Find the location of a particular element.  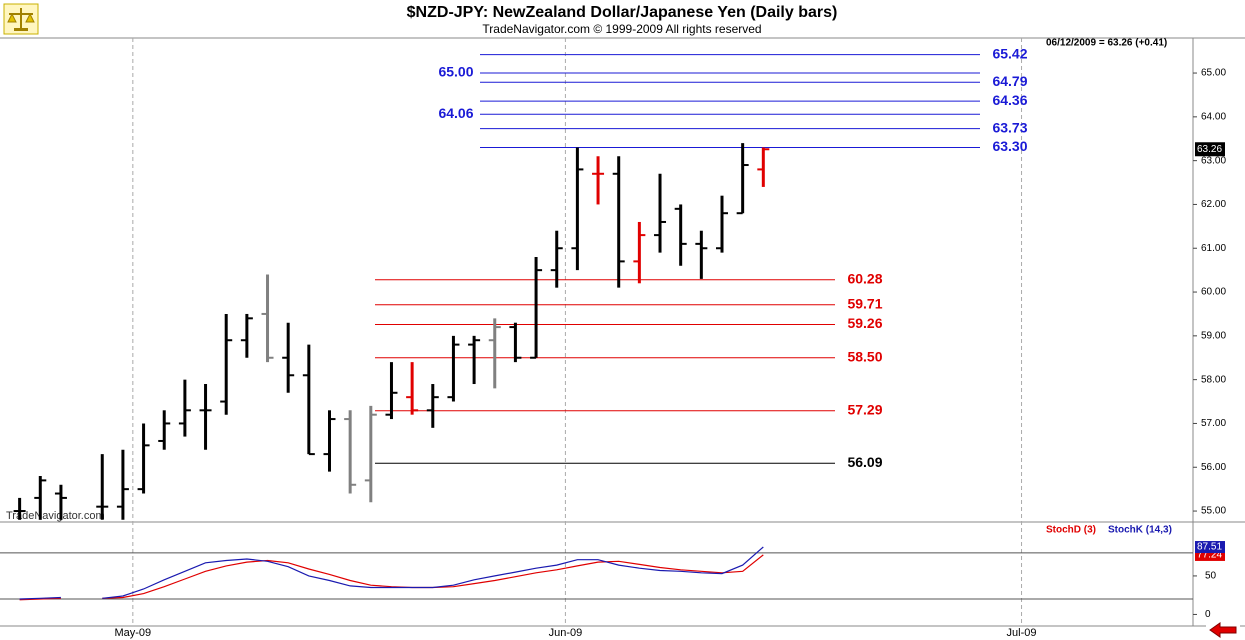

legend-label: StochD (3) is located at coordinates (1071, 530).